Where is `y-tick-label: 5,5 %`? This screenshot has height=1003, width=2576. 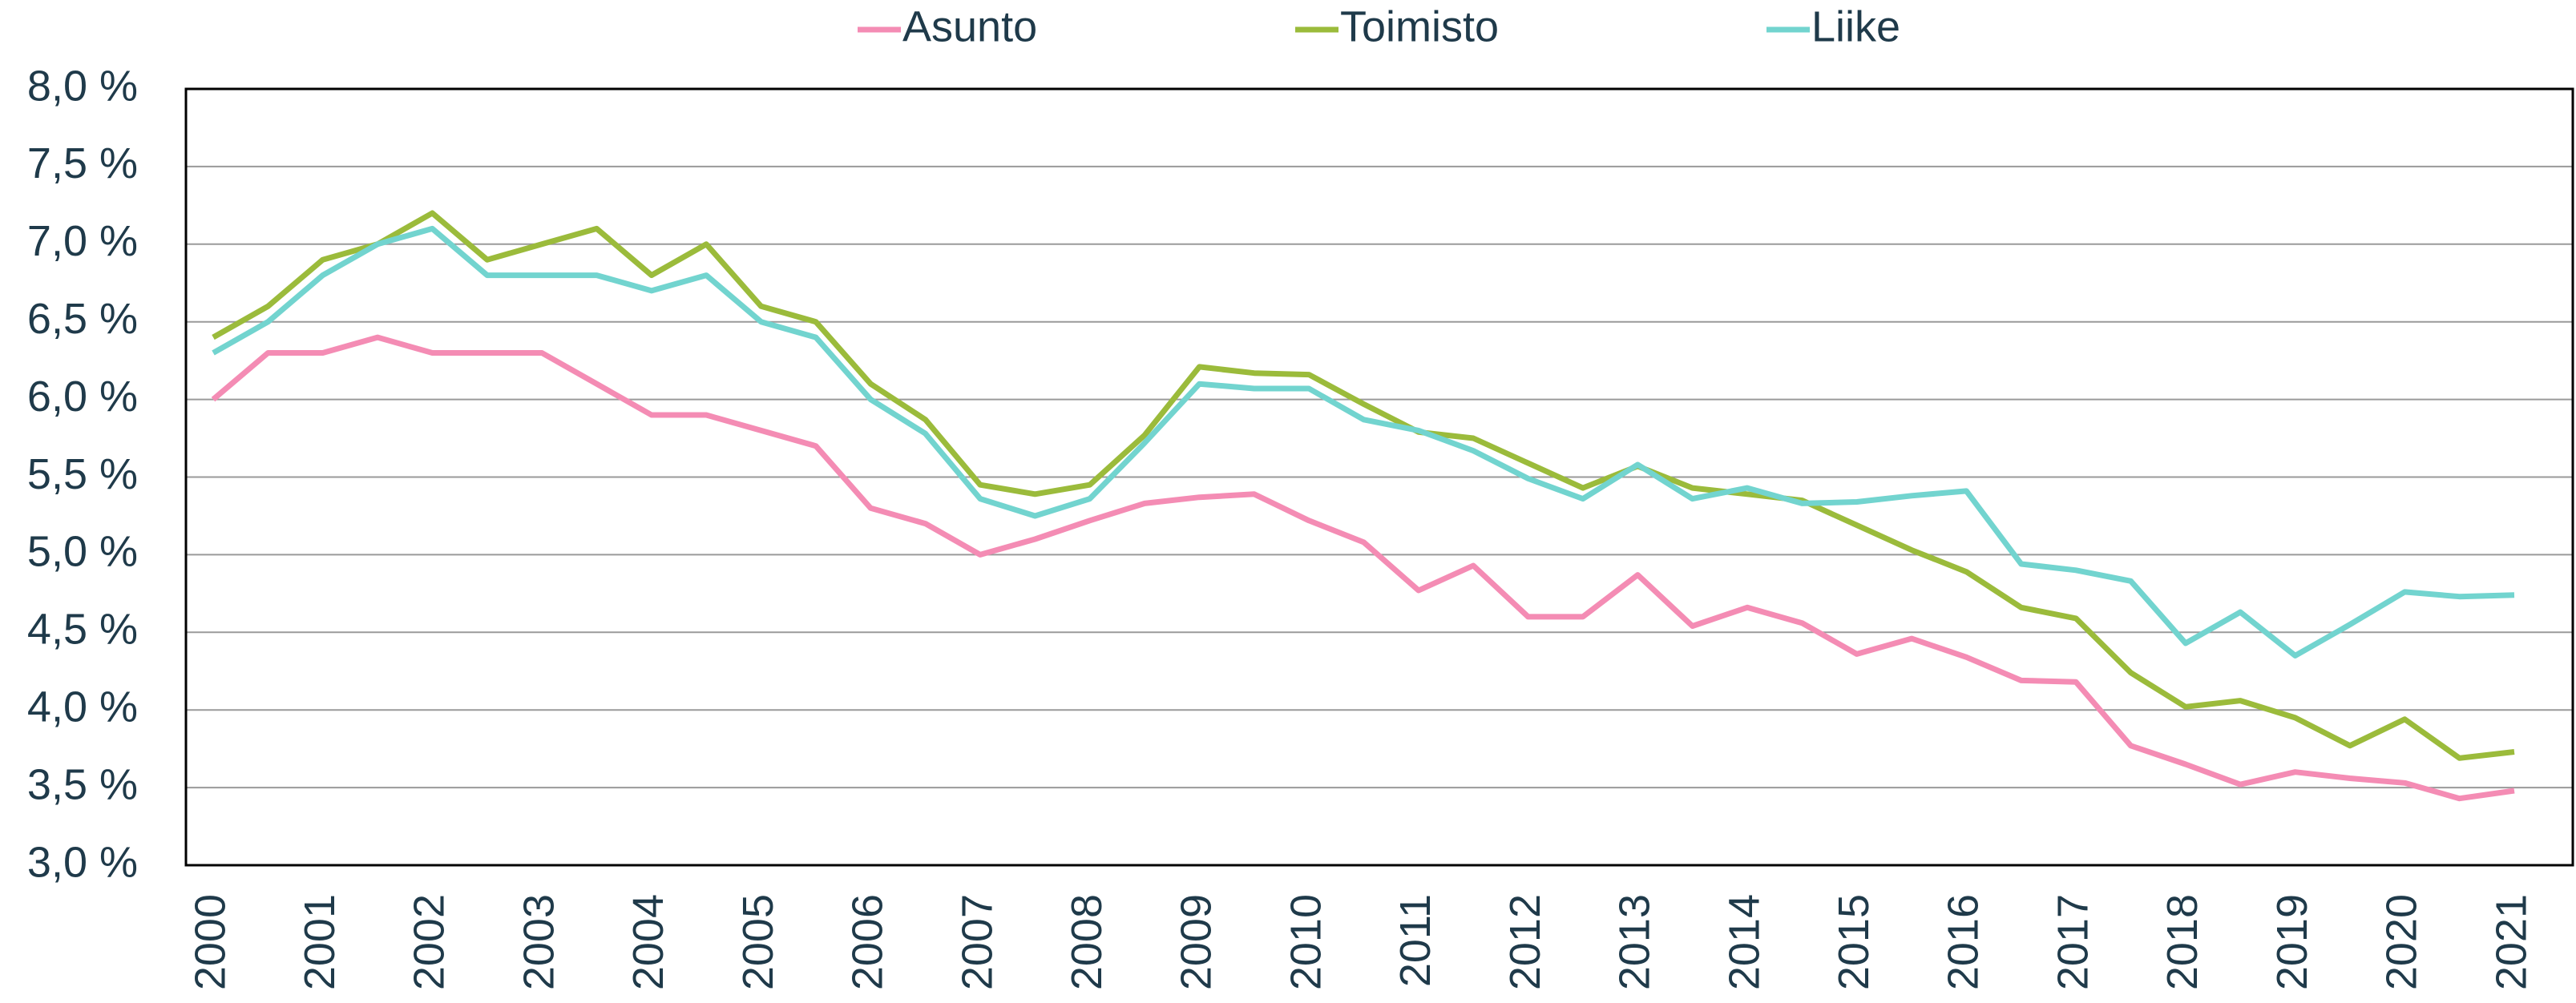
y-tick-label: 5,5 % is located at coordinates (82, 474).